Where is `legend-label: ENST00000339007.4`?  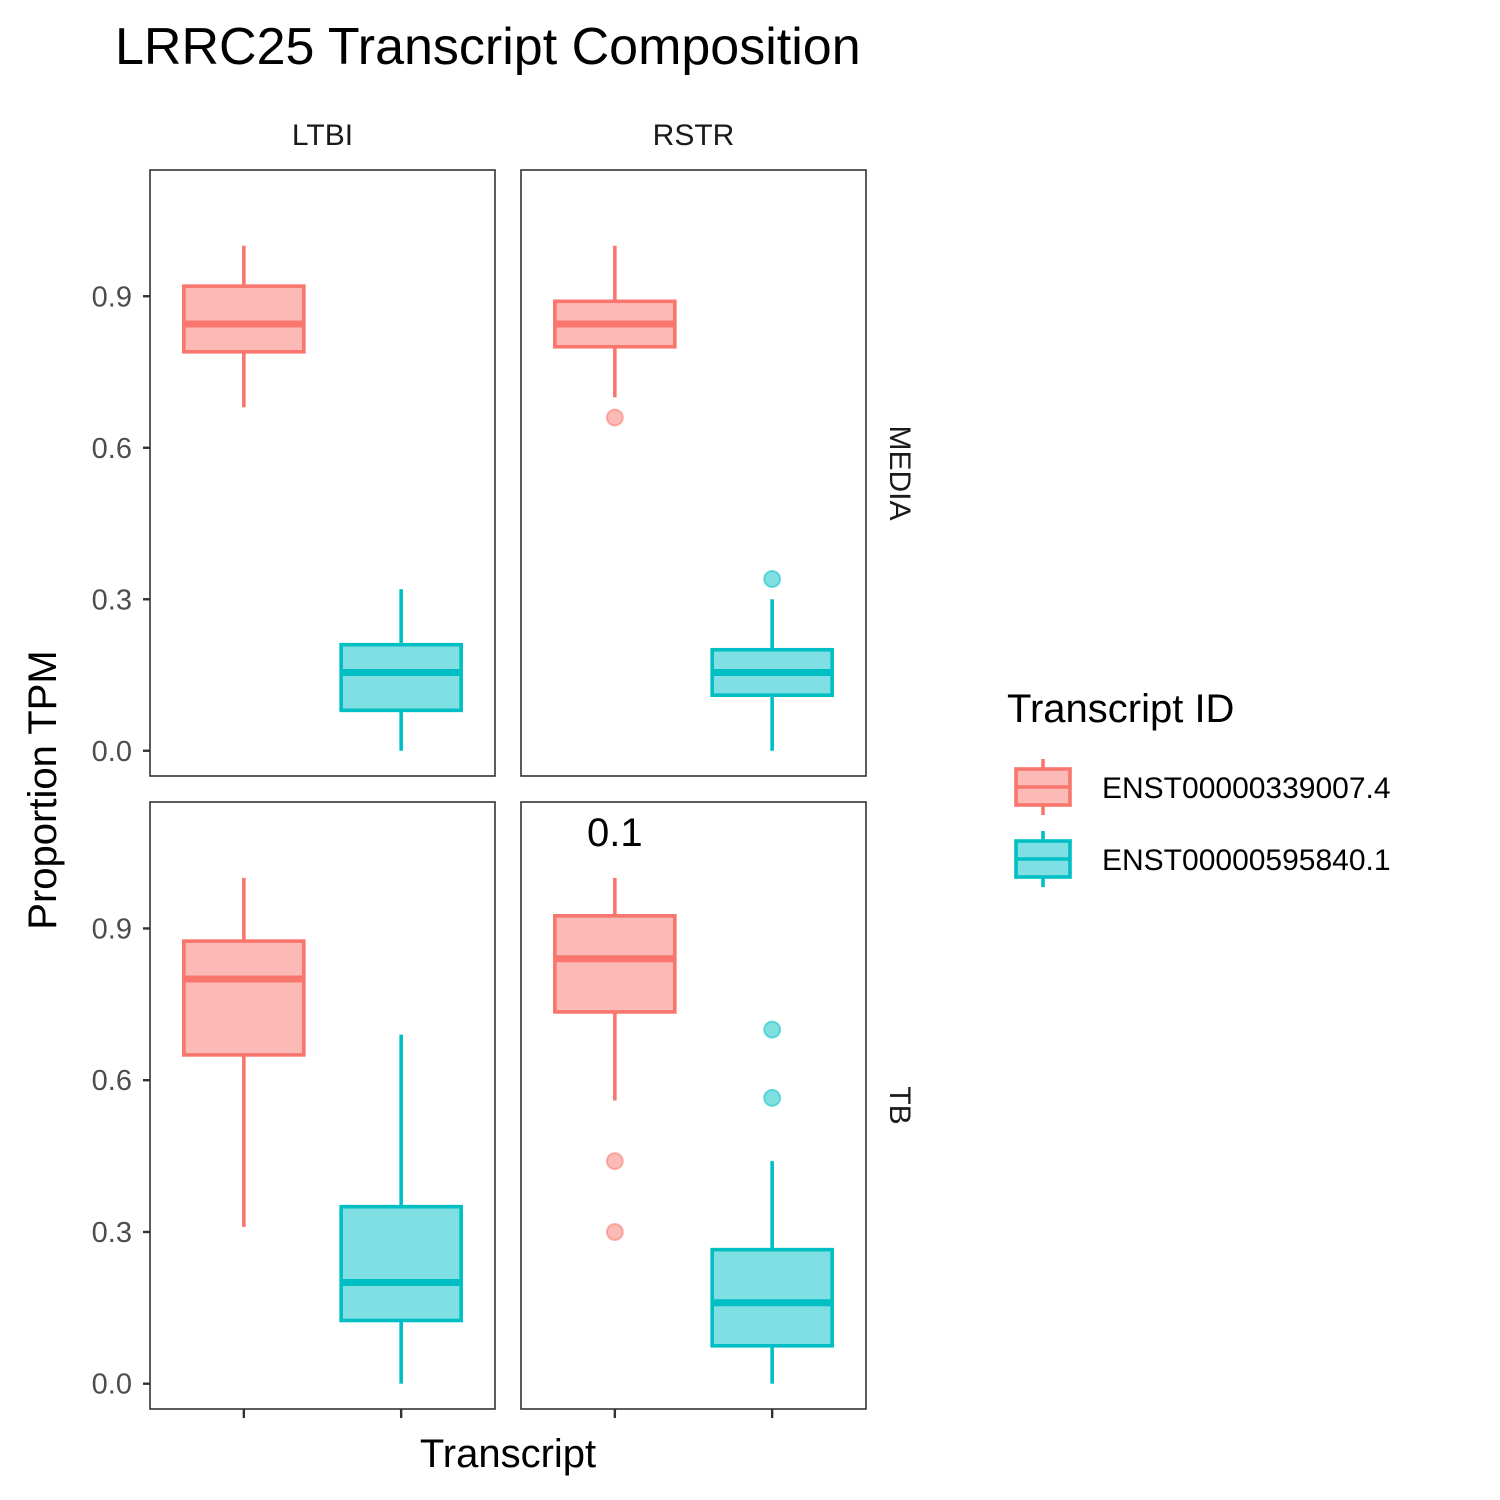 legend-label: ENST00000339007.4 is located at coordinates (1246, 788).